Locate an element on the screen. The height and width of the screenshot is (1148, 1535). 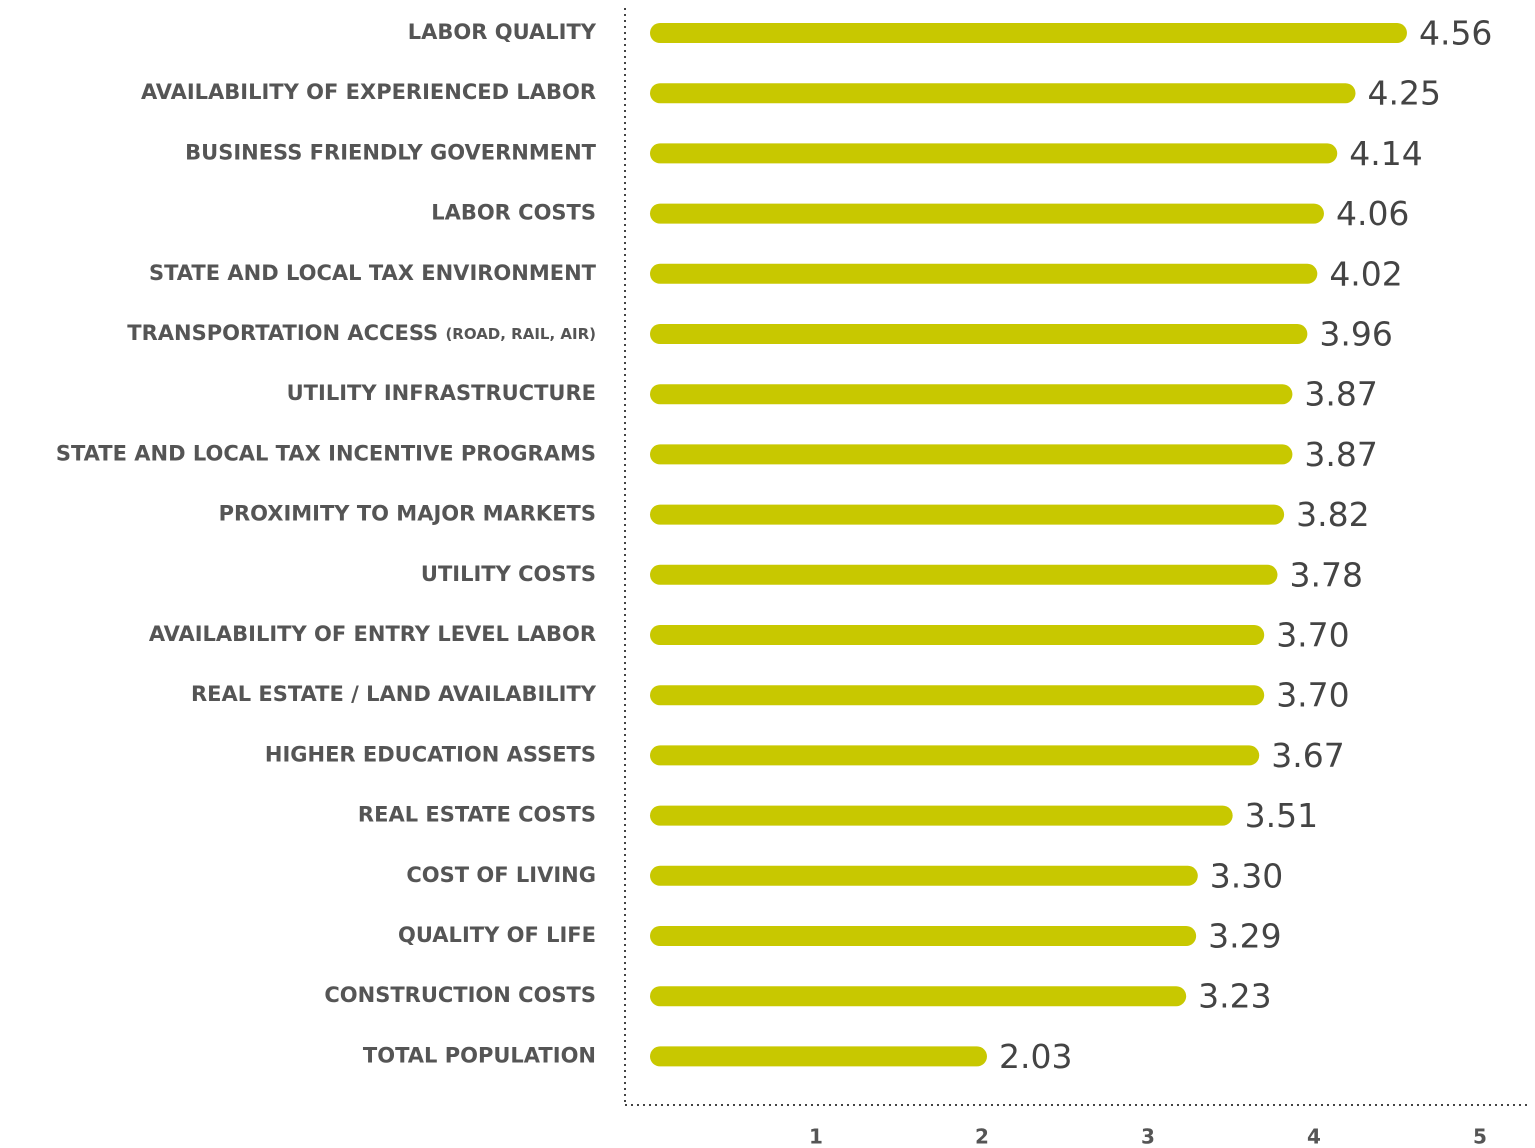
x-tick-label: 1 is located at coordinates (816, 1136).